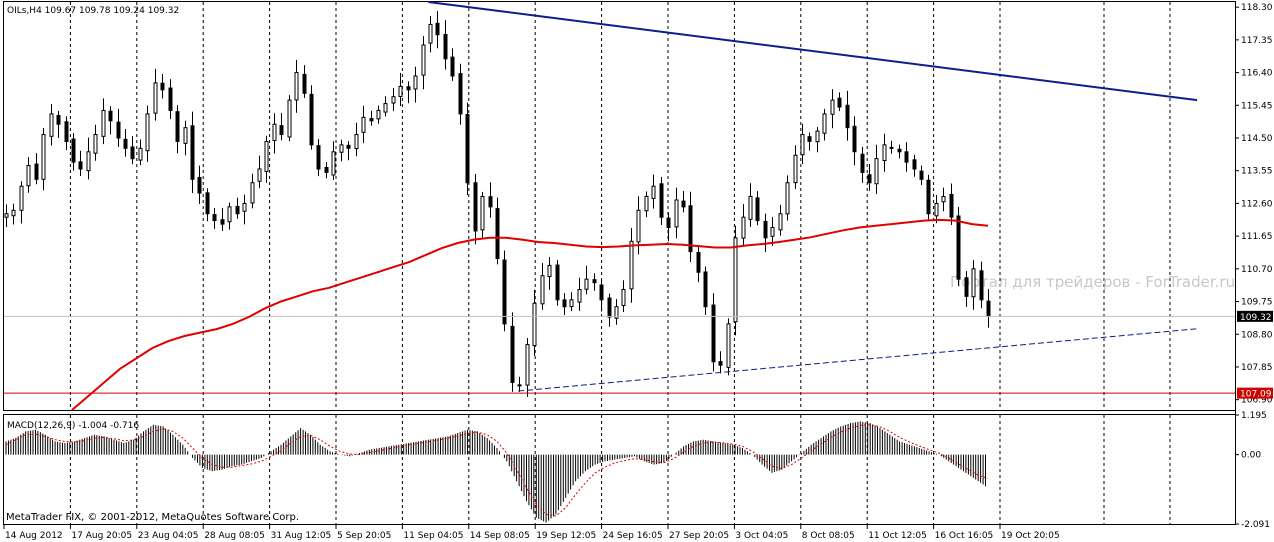 The height and width of the screenshot is (542, 1274). What do you see at coordinates (73, 426) in the screenshot?
I see `macd-label: MACD(12,26,9) -1.004 -0.716` at bounding box center [73, 426].